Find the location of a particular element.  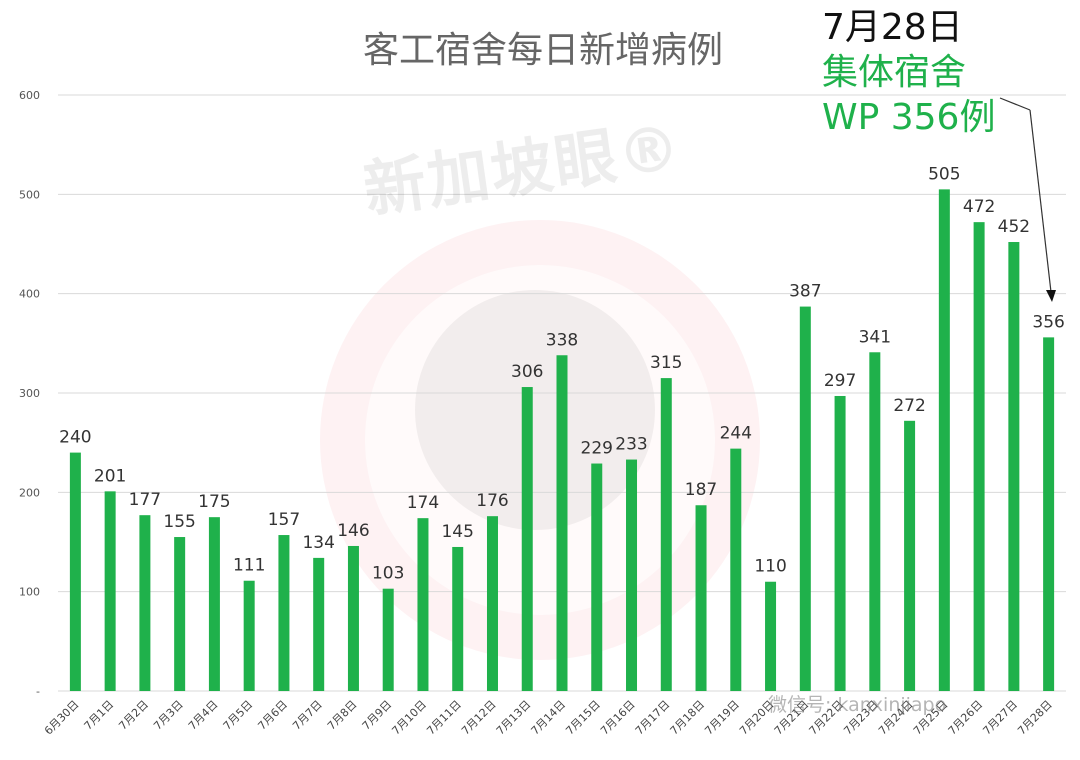

data-label: 244 is located at coordinates (736, 434).